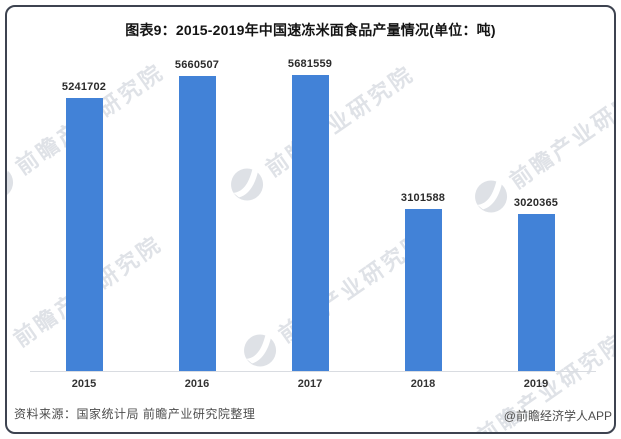 The width and height of the screenshot is (621, 439). What do you see at coordinates (197, 223) in the screenshot?
I see `bar-2016` at bounding box center [197, 223].